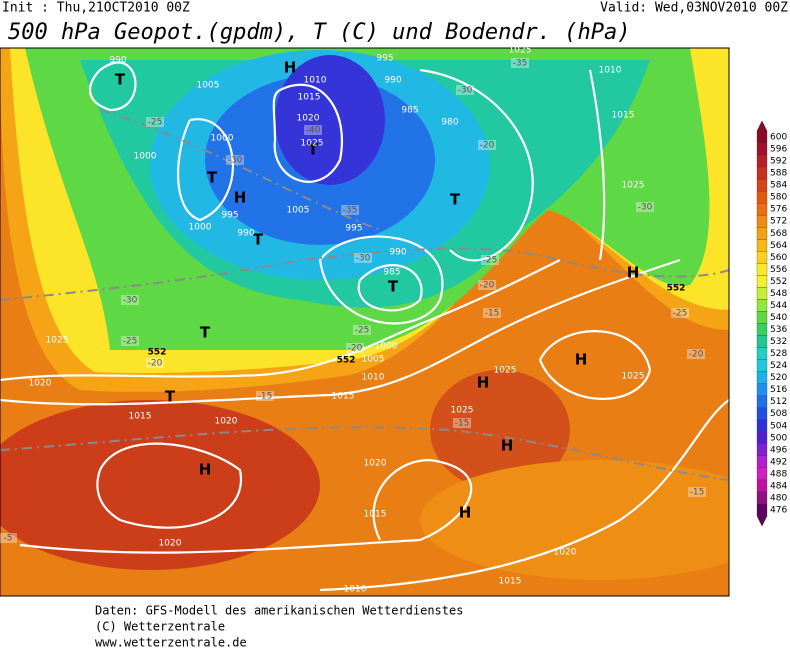 The width and height of the screenshot is (790, 648). What do you see at coordinates (778, 474) in the screenshot?
I see `colorbar-label: 488` at bounding box center [778, 474].